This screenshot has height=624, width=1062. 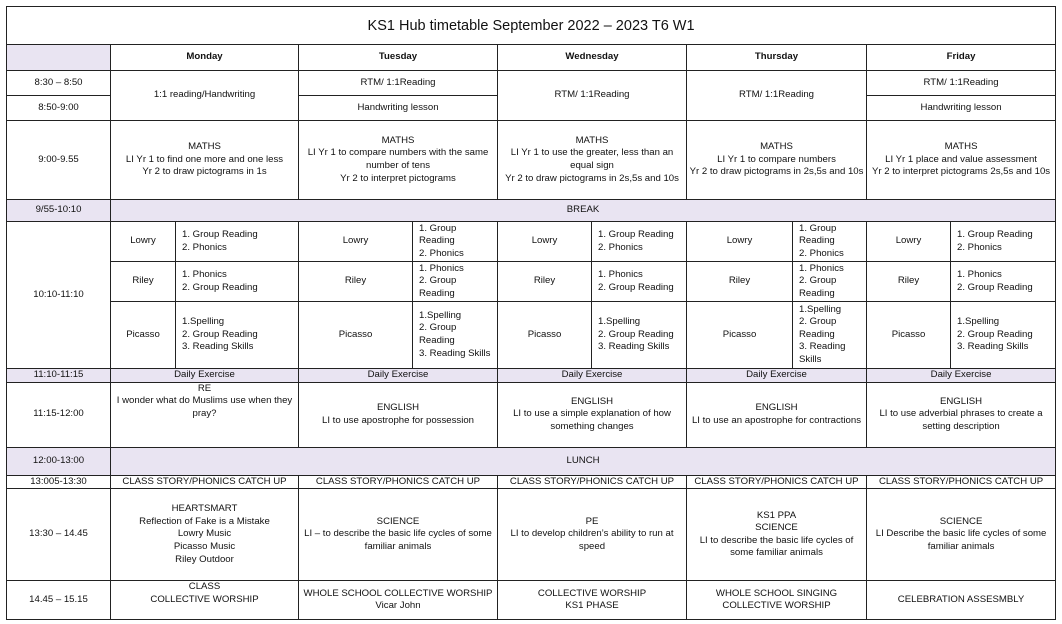 I want to click on time-slot: 13:30 – 14.45, so click(x=58, y=535).